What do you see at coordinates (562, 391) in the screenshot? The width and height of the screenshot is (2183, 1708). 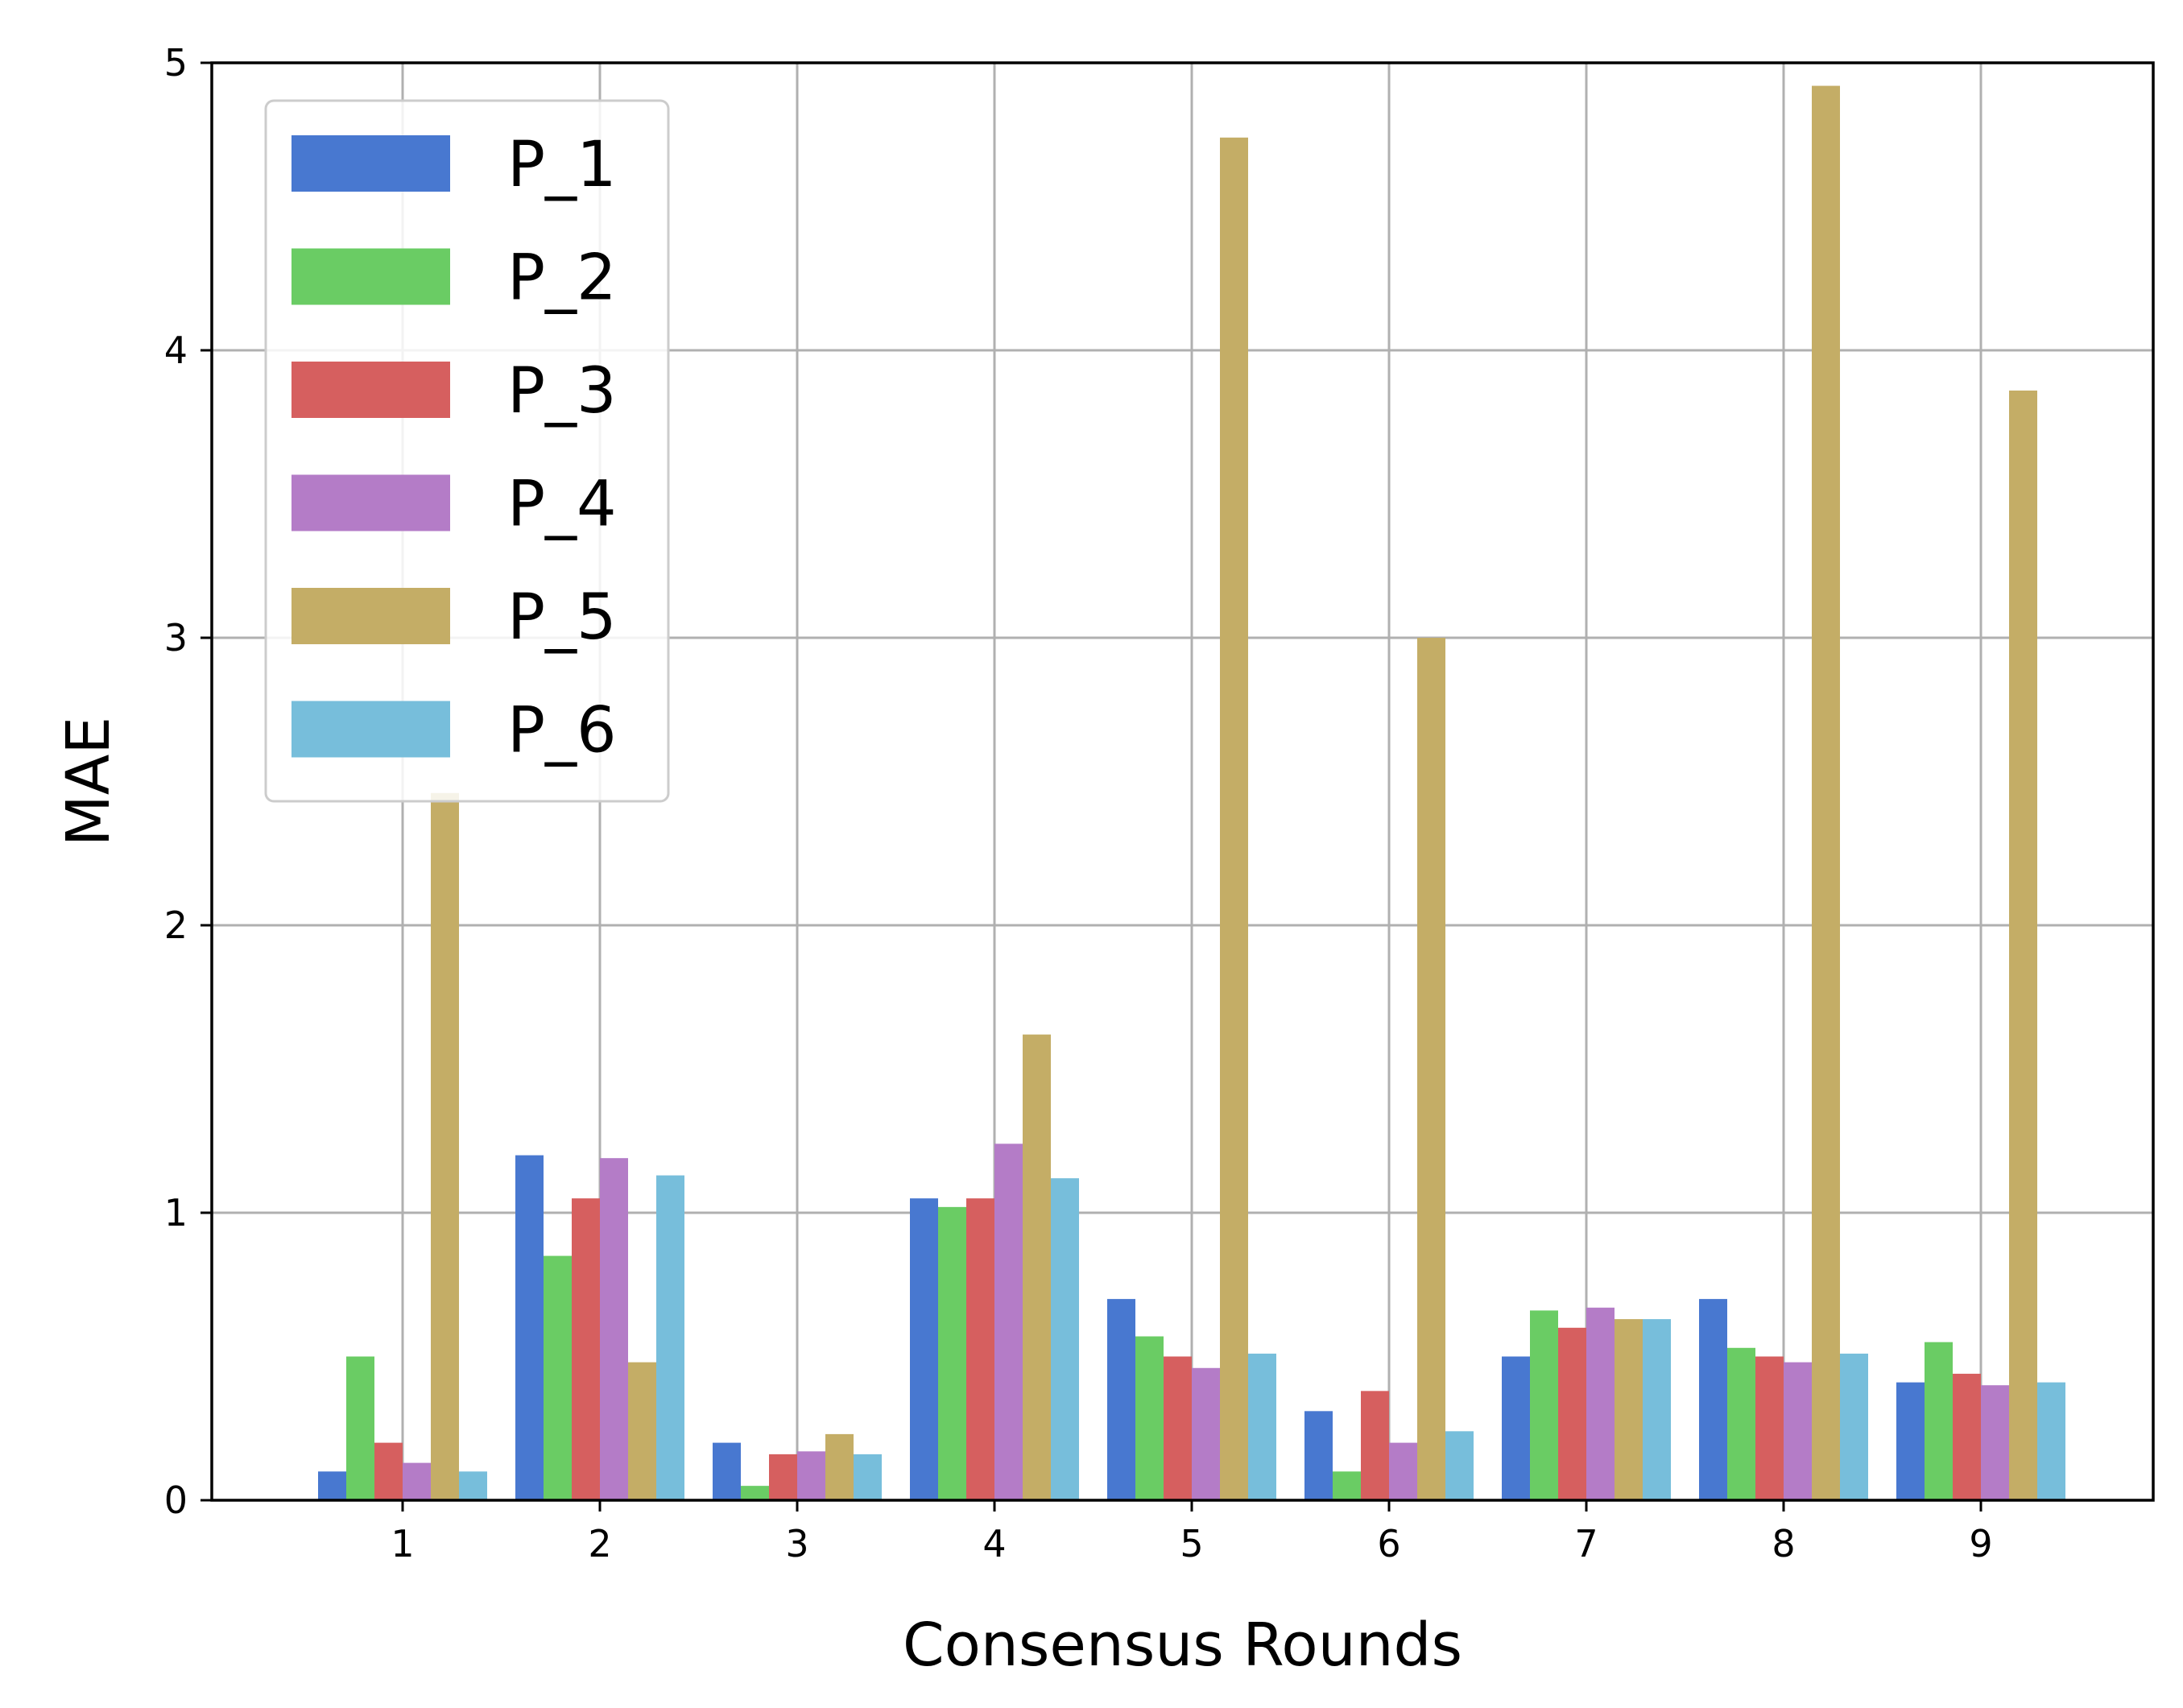 I see `legend-label-P_3: P_3` at bounding box center [562, 391].